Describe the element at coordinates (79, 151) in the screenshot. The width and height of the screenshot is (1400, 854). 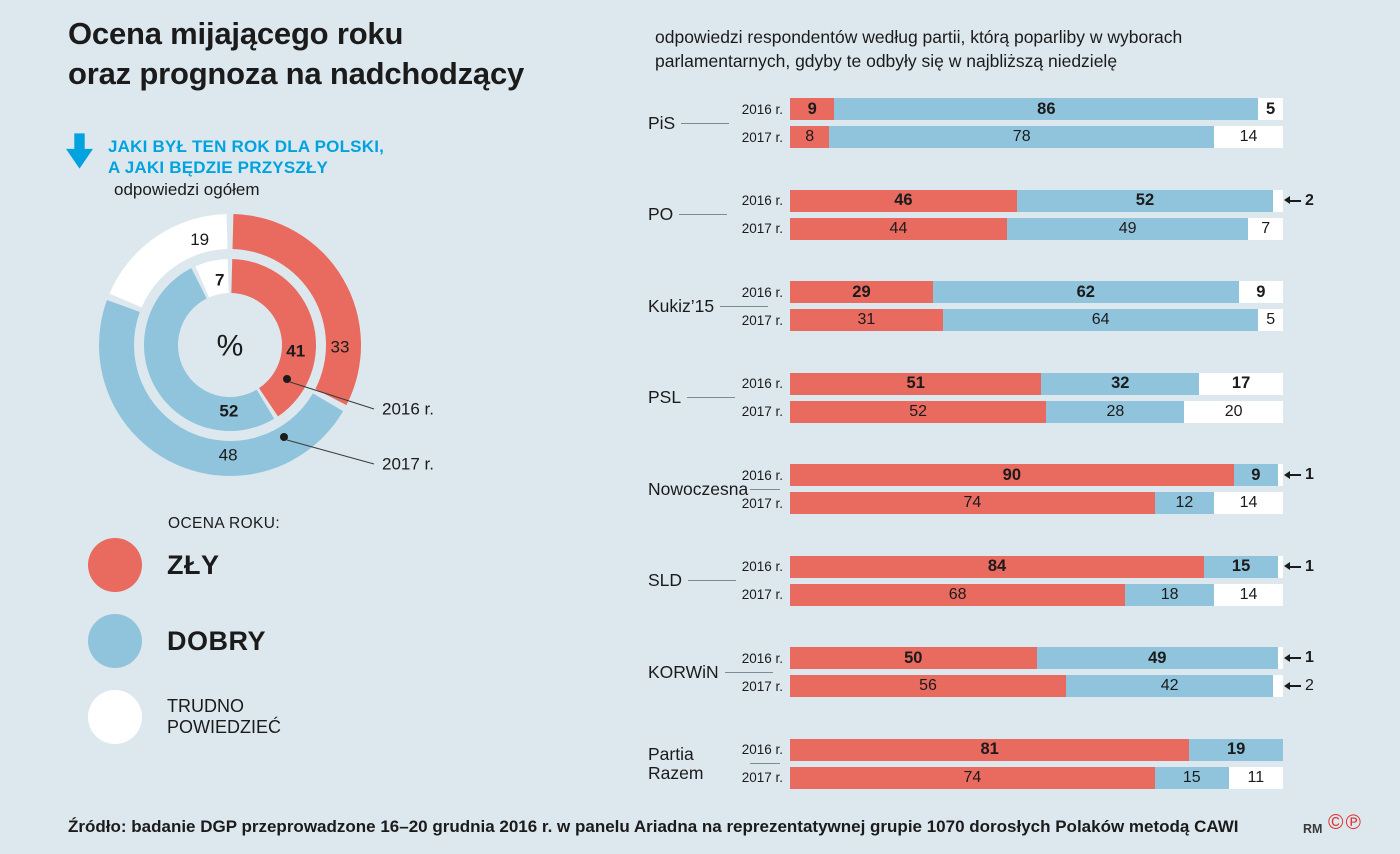
I see `down-arrow-icon` at that location.